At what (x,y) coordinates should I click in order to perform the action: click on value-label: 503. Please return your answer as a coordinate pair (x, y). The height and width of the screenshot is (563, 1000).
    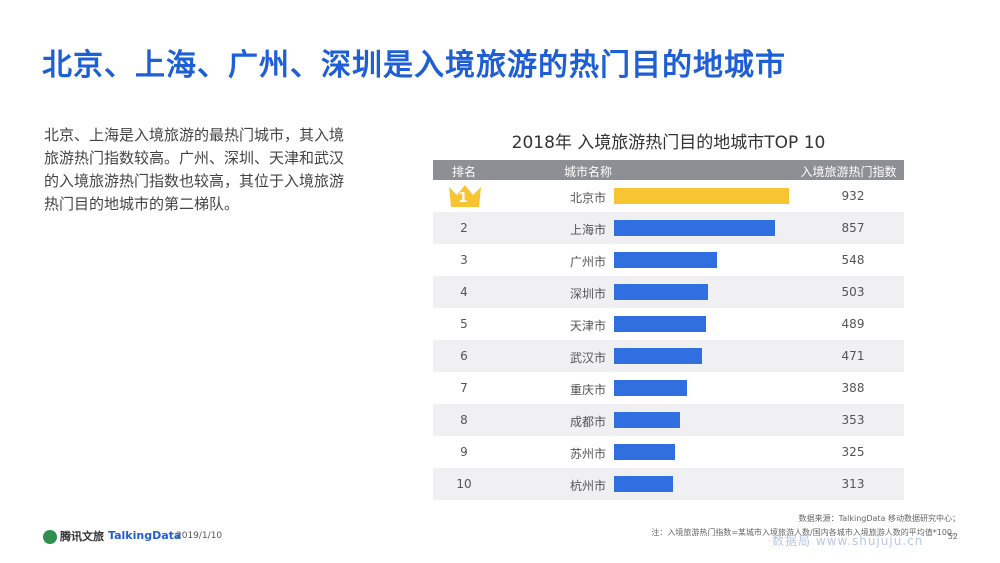
    Looking at the image, I should click on (853, 292).